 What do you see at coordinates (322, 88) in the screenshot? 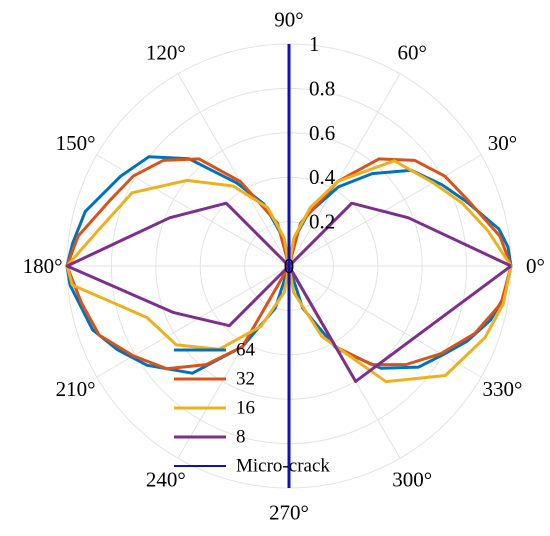
I see `radial-tick-label: 0.8` at bounding box center [322, 88].